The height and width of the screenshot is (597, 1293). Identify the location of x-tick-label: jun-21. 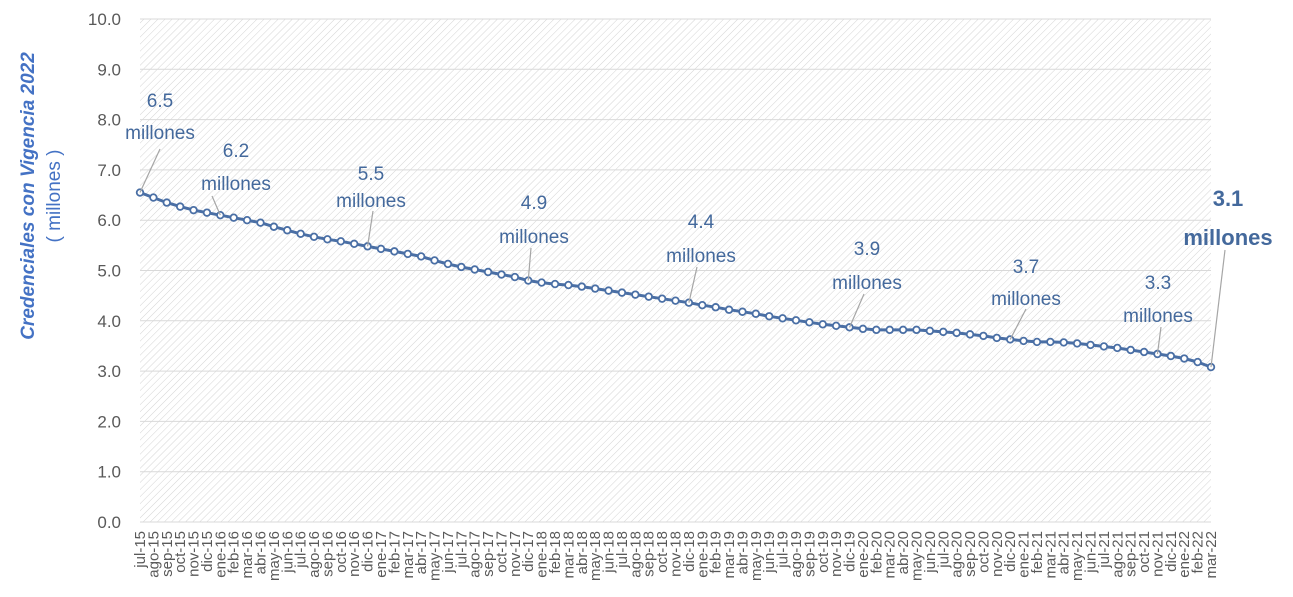
(1091, 552).